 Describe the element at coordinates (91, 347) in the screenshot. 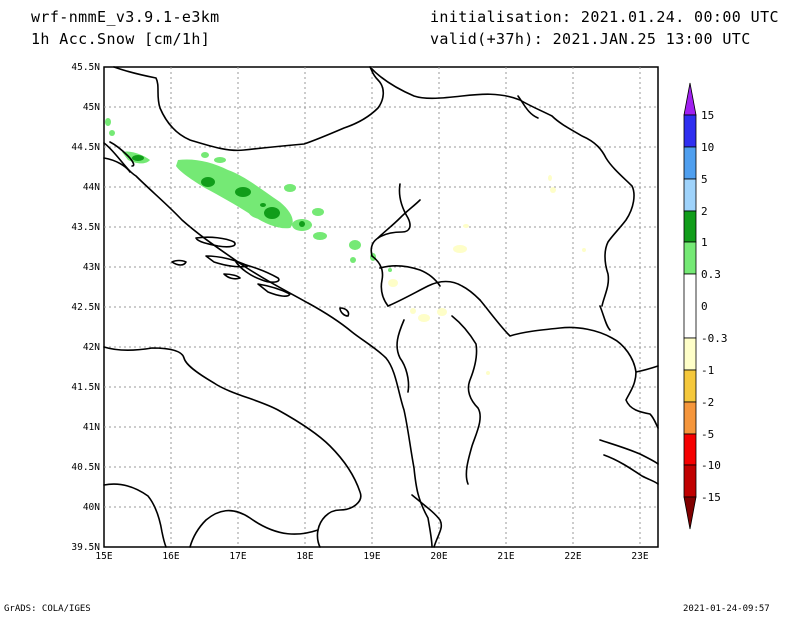

I see `lat-label: 42N` at that location.